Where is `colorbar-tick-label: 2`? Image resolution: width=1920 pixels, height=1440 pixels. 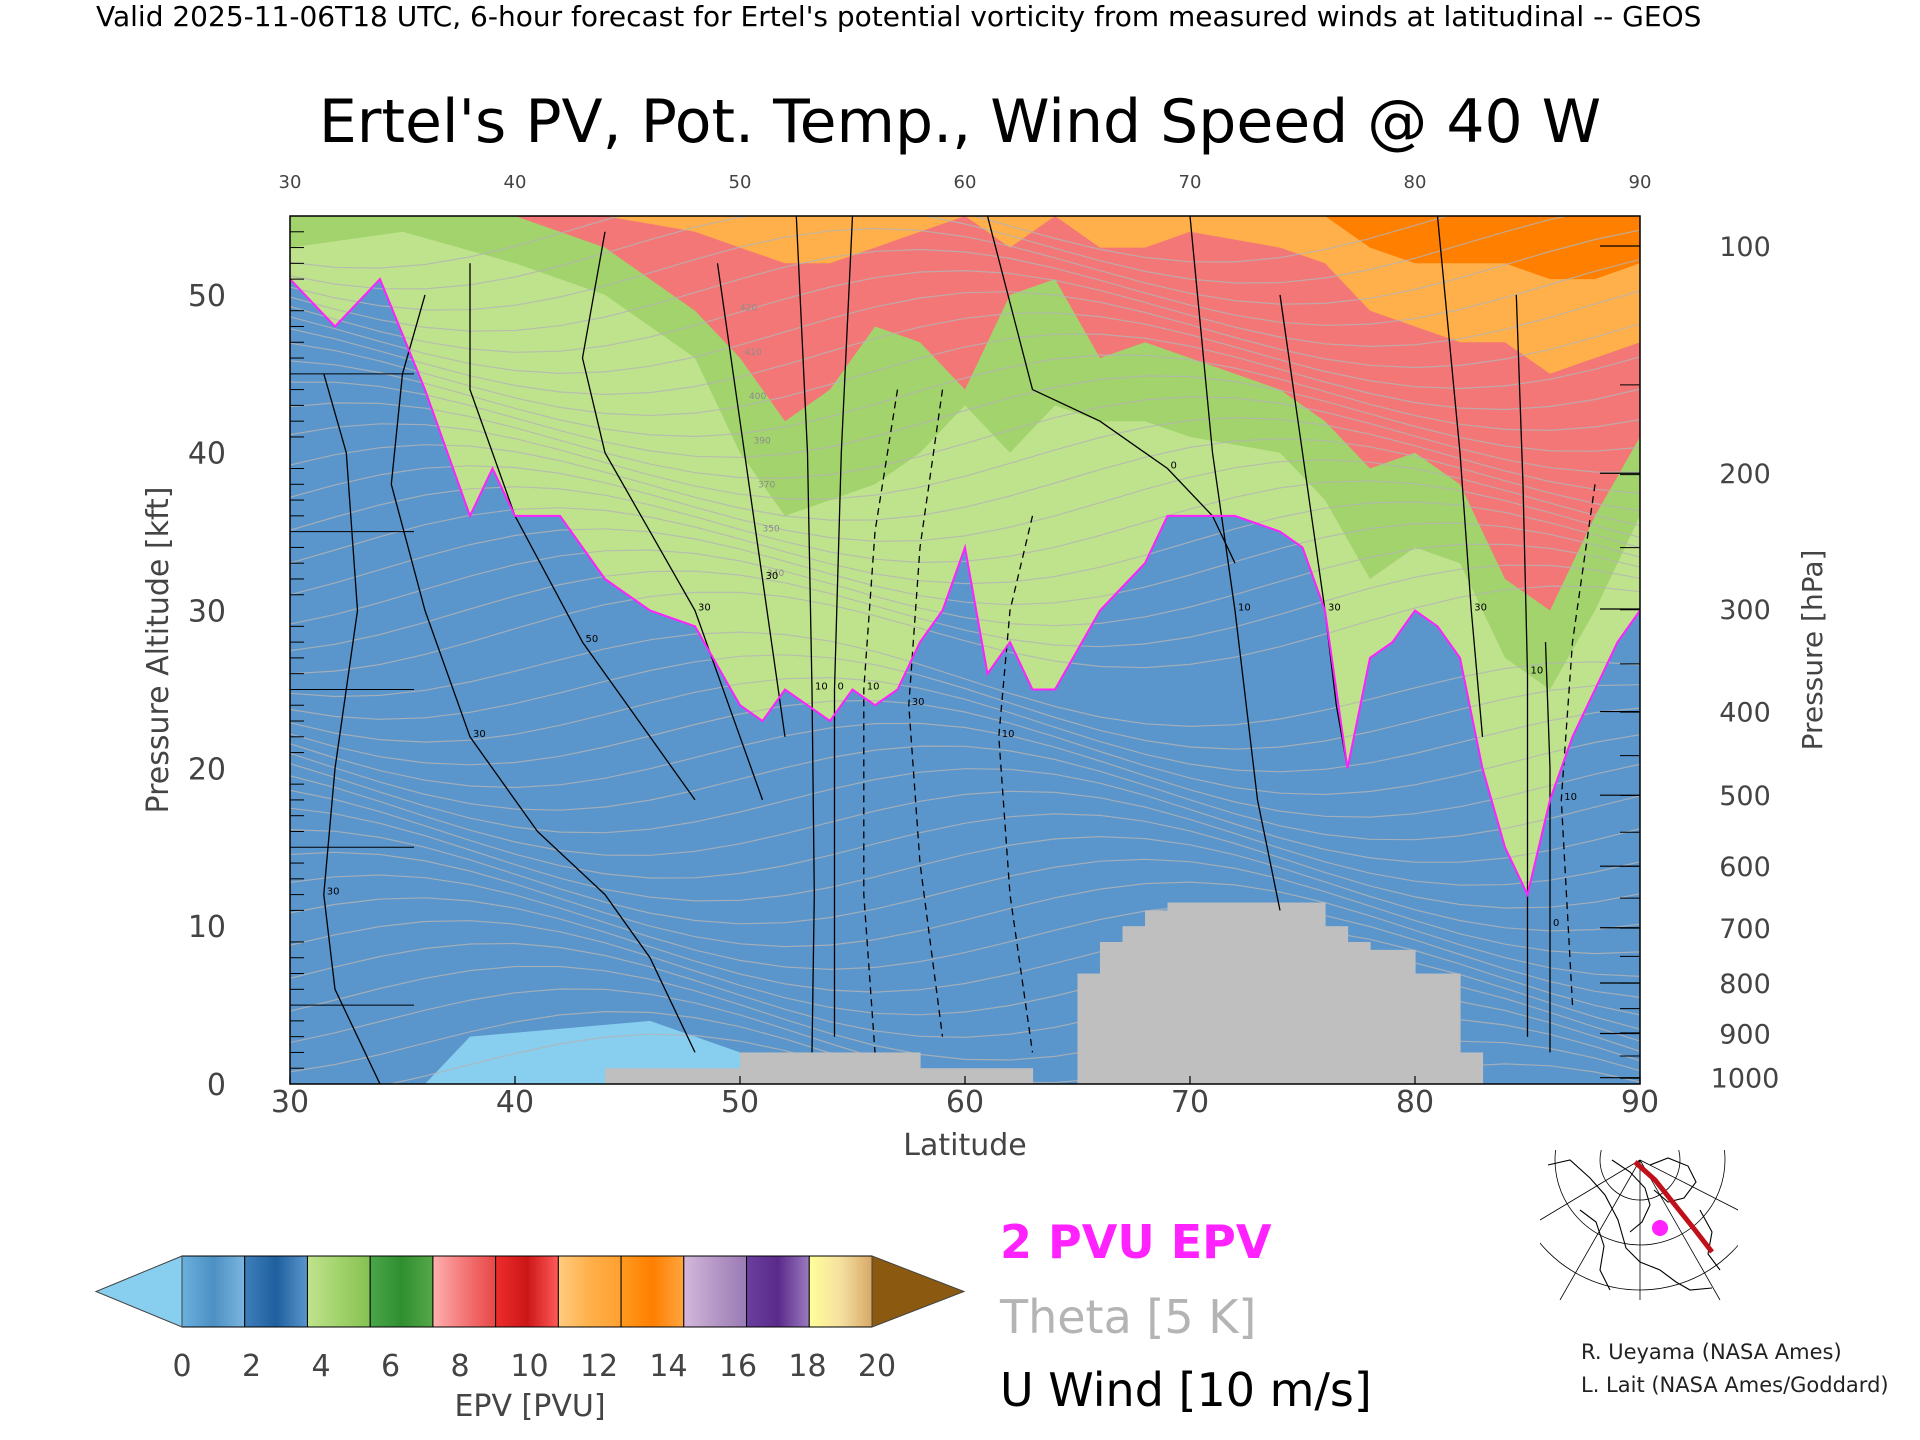
colorbar-tick-label: 2 is located at coordinates (251, 1366).